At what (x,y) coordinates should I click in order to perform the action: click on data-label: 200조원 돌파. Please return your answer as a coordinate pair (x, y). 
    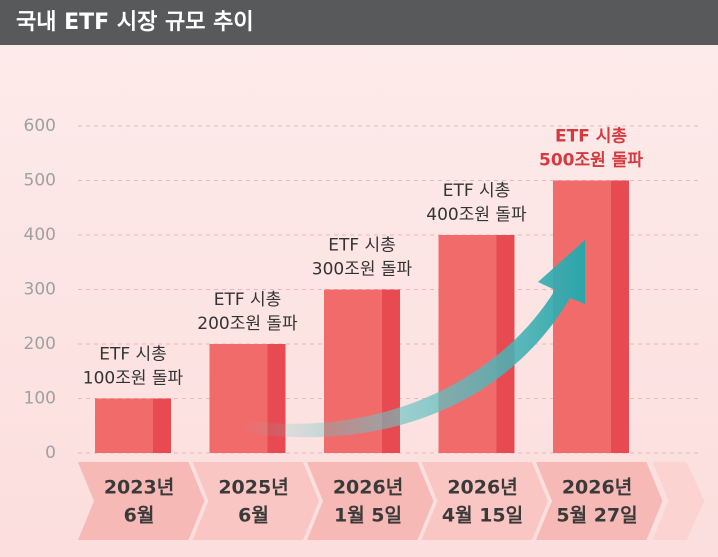
    Looking at the image, I should click on (247, 324).